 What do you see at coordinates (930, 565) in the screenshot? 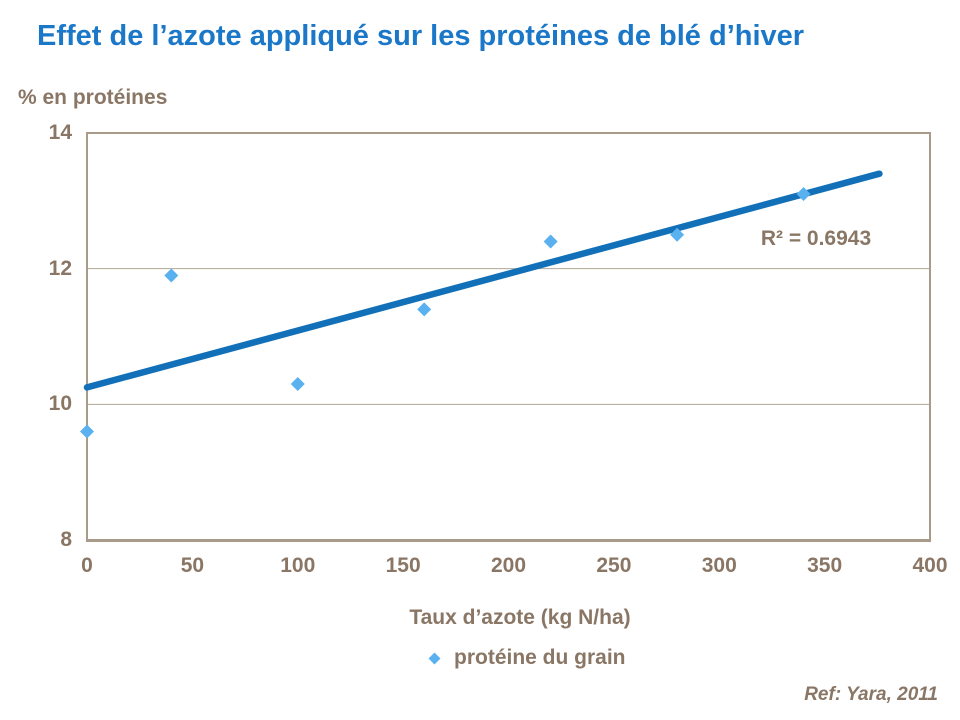
I see `x-tick-label: 400` at bounding box center [930, 565].